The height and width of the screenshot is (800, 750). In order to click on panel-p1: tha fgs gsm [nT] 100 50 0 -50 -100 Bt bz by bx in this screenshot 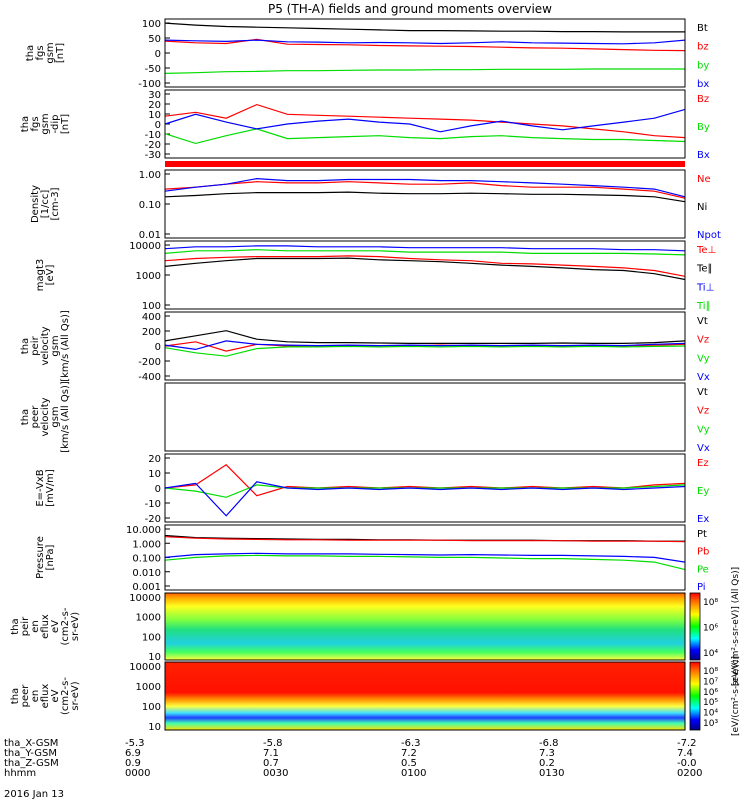, I will do `click(367, 54)`.